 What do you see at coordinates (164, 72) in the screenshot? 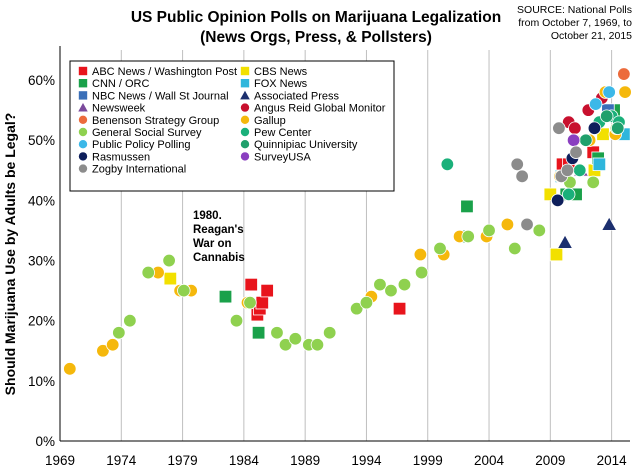
I see `legend-label-abc-news-washington-post: ABC News / Washington Post` at bounding box center [164, 72].